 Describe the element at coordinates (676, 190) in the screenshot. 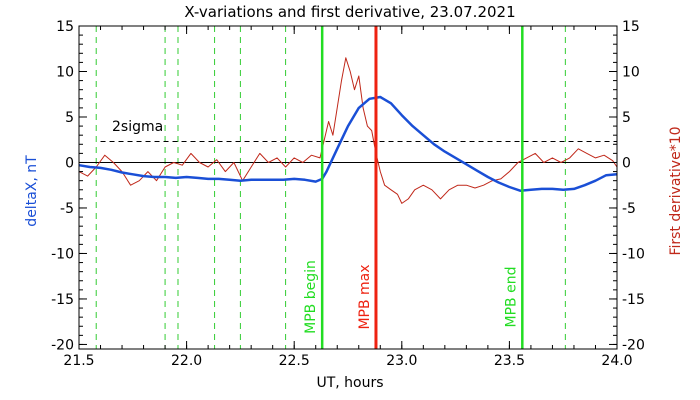

I see `y-axis-label-right: First derivative*10` at that location.